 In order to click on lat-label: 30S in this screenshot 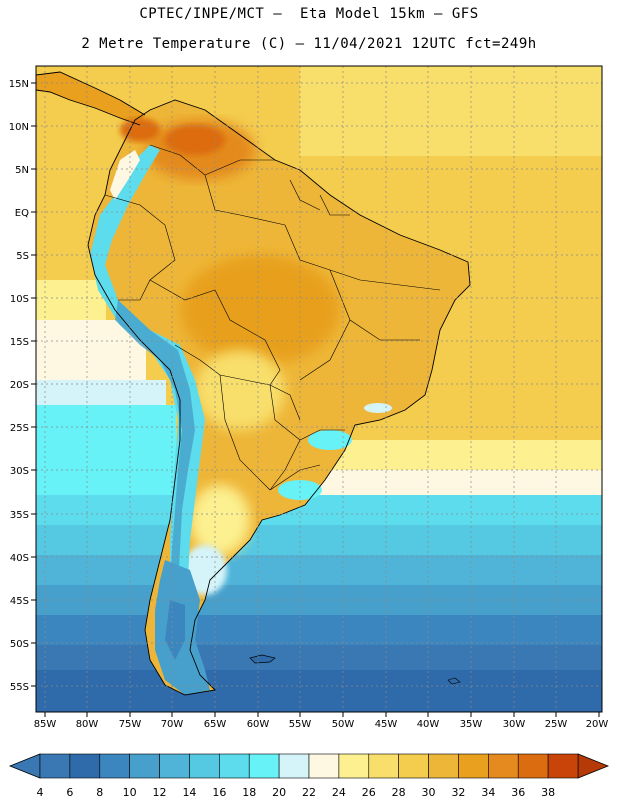, I will do `click(19, 471)`.